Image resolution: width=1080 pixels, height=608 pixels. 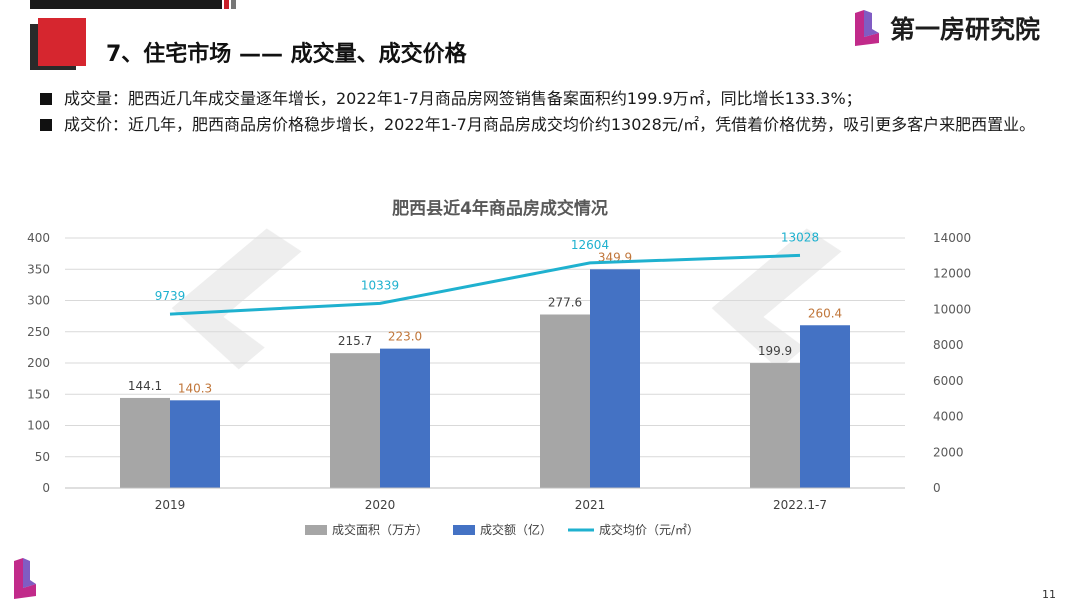 What do you see at coordinates (226, 4) in the screenshot?
I see `top-bar-red` at bounding box center [226, 4].